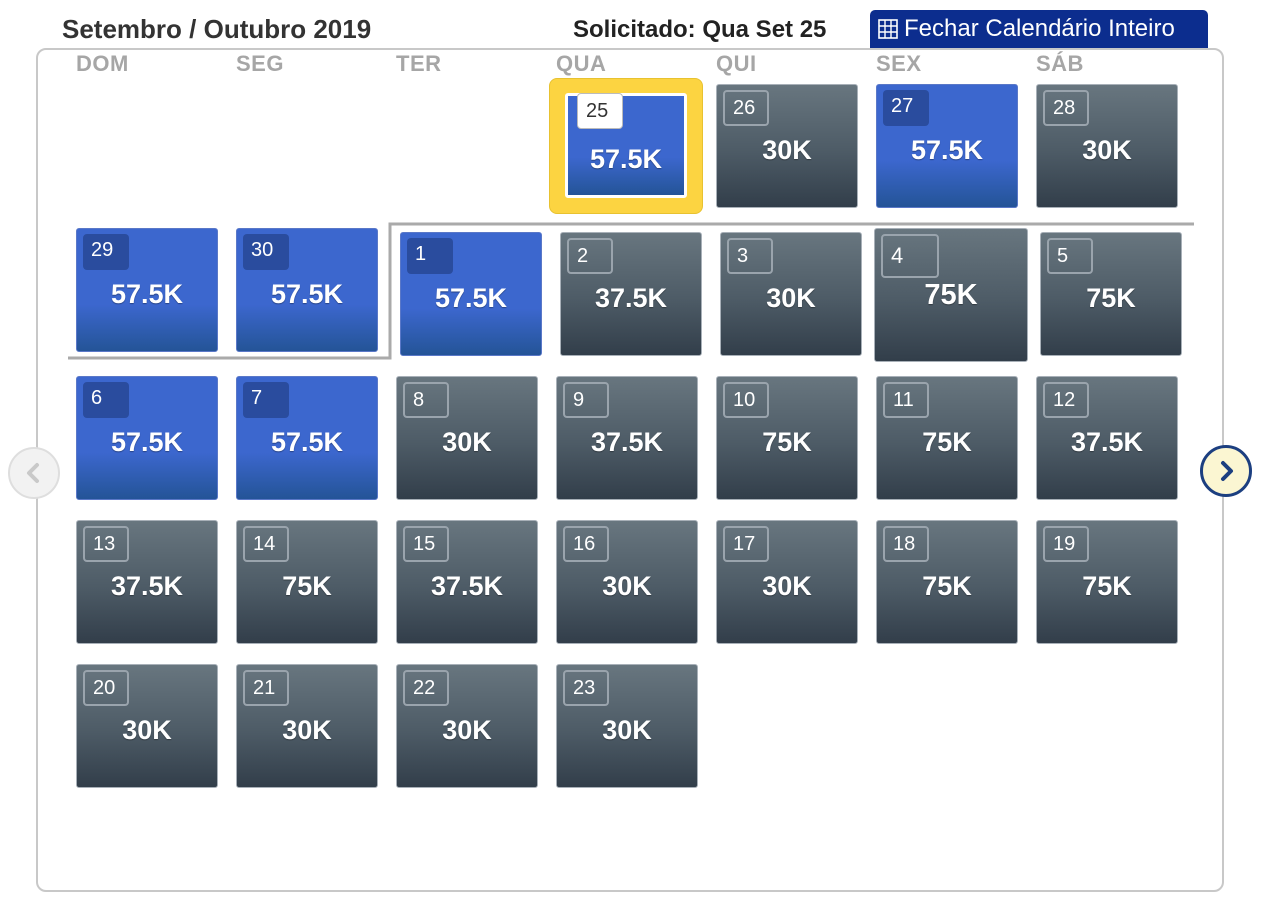  What do you see at coordinates (750, 256) in the screenshot?
I see `day-number: 3` at bounding box center [750, 256].